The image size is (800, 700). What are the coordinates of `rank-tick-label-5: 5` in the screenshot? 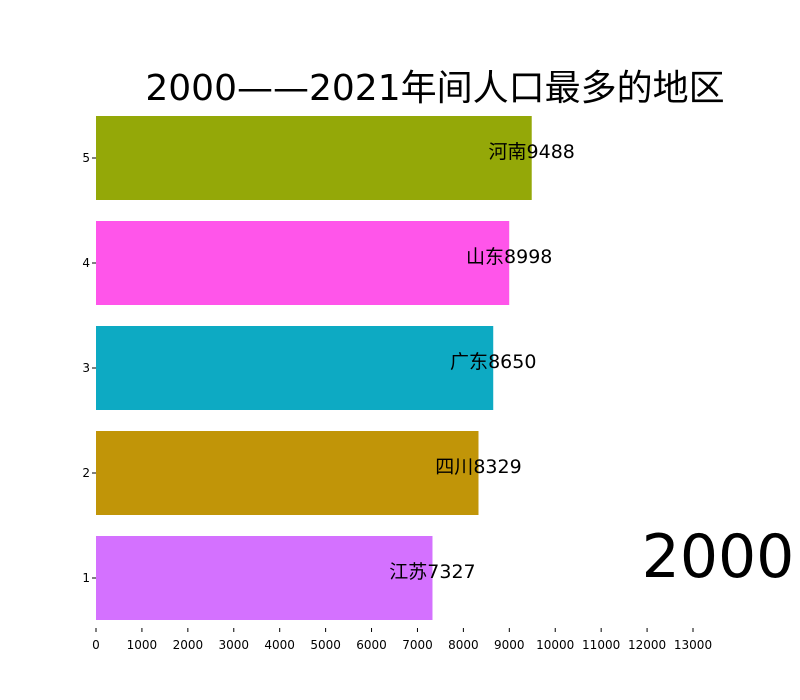 It's located at (86, 158).